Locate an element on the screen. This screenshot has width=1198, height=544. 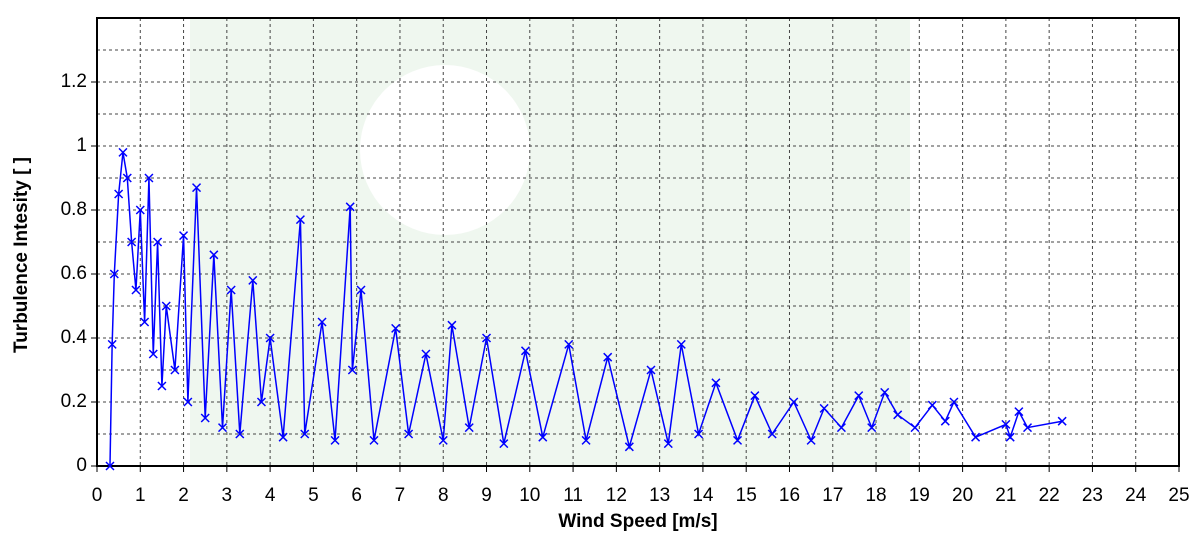
x-tick-label: 23 is located at coordinates (1092, 495).